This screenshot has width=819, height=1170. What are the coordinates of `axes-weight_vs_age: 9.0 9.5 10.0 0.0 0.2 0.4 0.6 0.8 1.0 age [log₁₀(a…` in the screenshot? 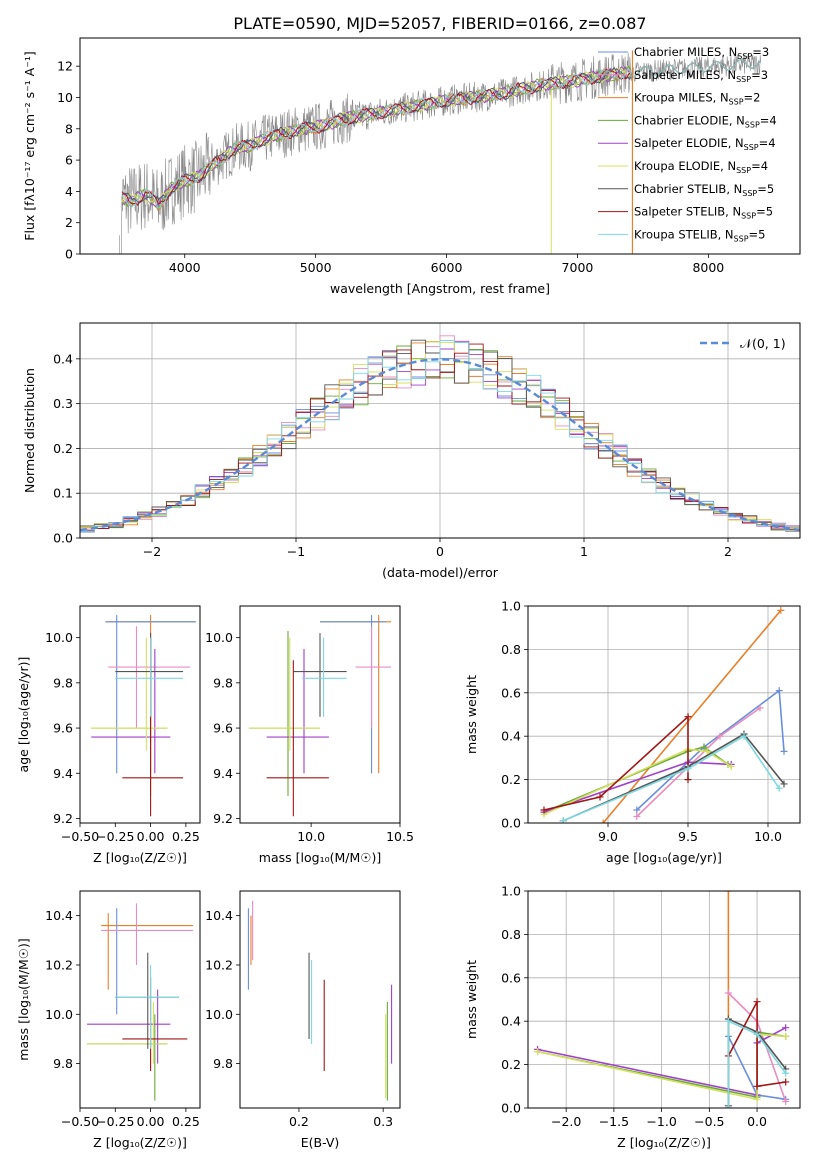 It's located at (632, 732).